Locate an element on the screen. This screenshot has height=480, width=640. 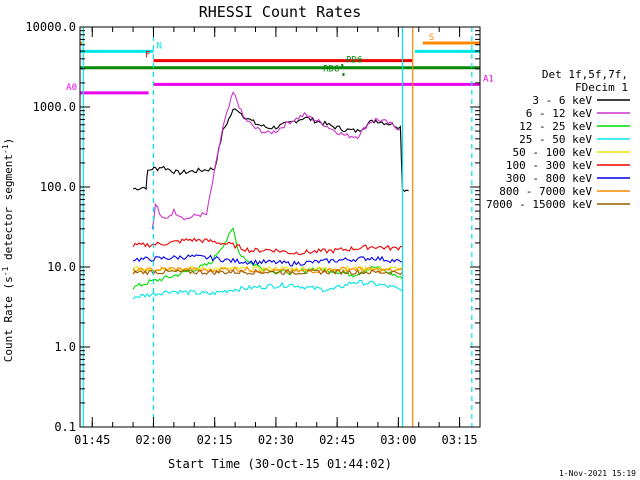
flag-label-f: F is located at coordinates (147, 56).